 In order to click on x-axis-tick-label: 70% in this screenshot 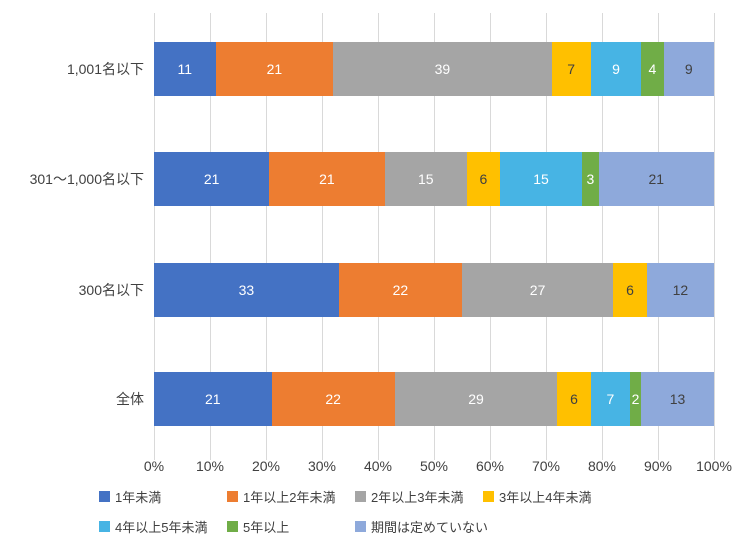, I will do `click(546, 466)`.